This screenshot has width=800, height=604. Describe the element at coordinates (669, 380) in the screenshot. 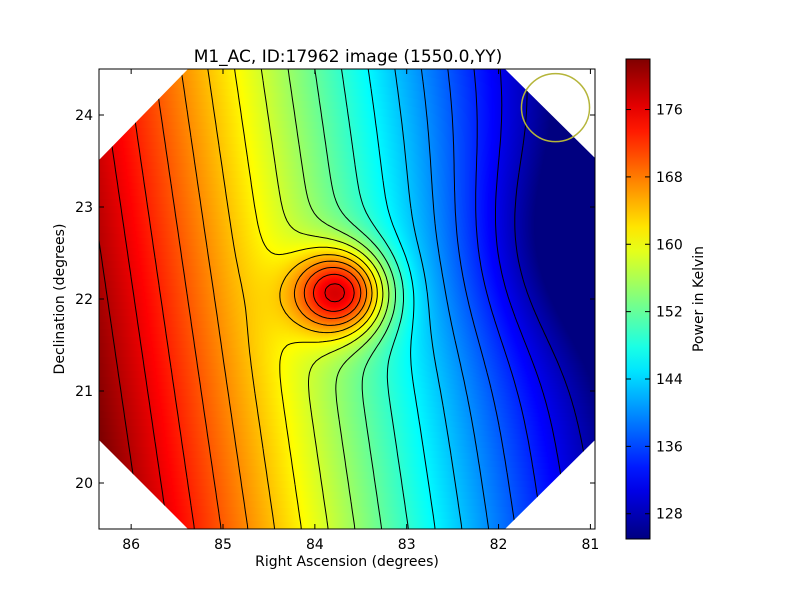

I see `colorbar-tick-label: 144` at that location.